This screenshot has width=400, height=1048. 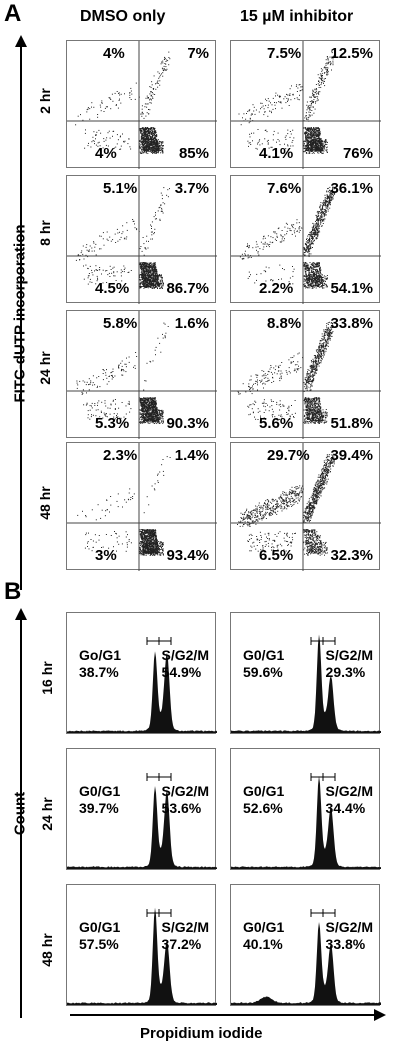 What do you see at coordinates (288, 455) in the screenshot?
I see `quadrant-label-upper-left: 29.7%` at bounding box center [288, 455].